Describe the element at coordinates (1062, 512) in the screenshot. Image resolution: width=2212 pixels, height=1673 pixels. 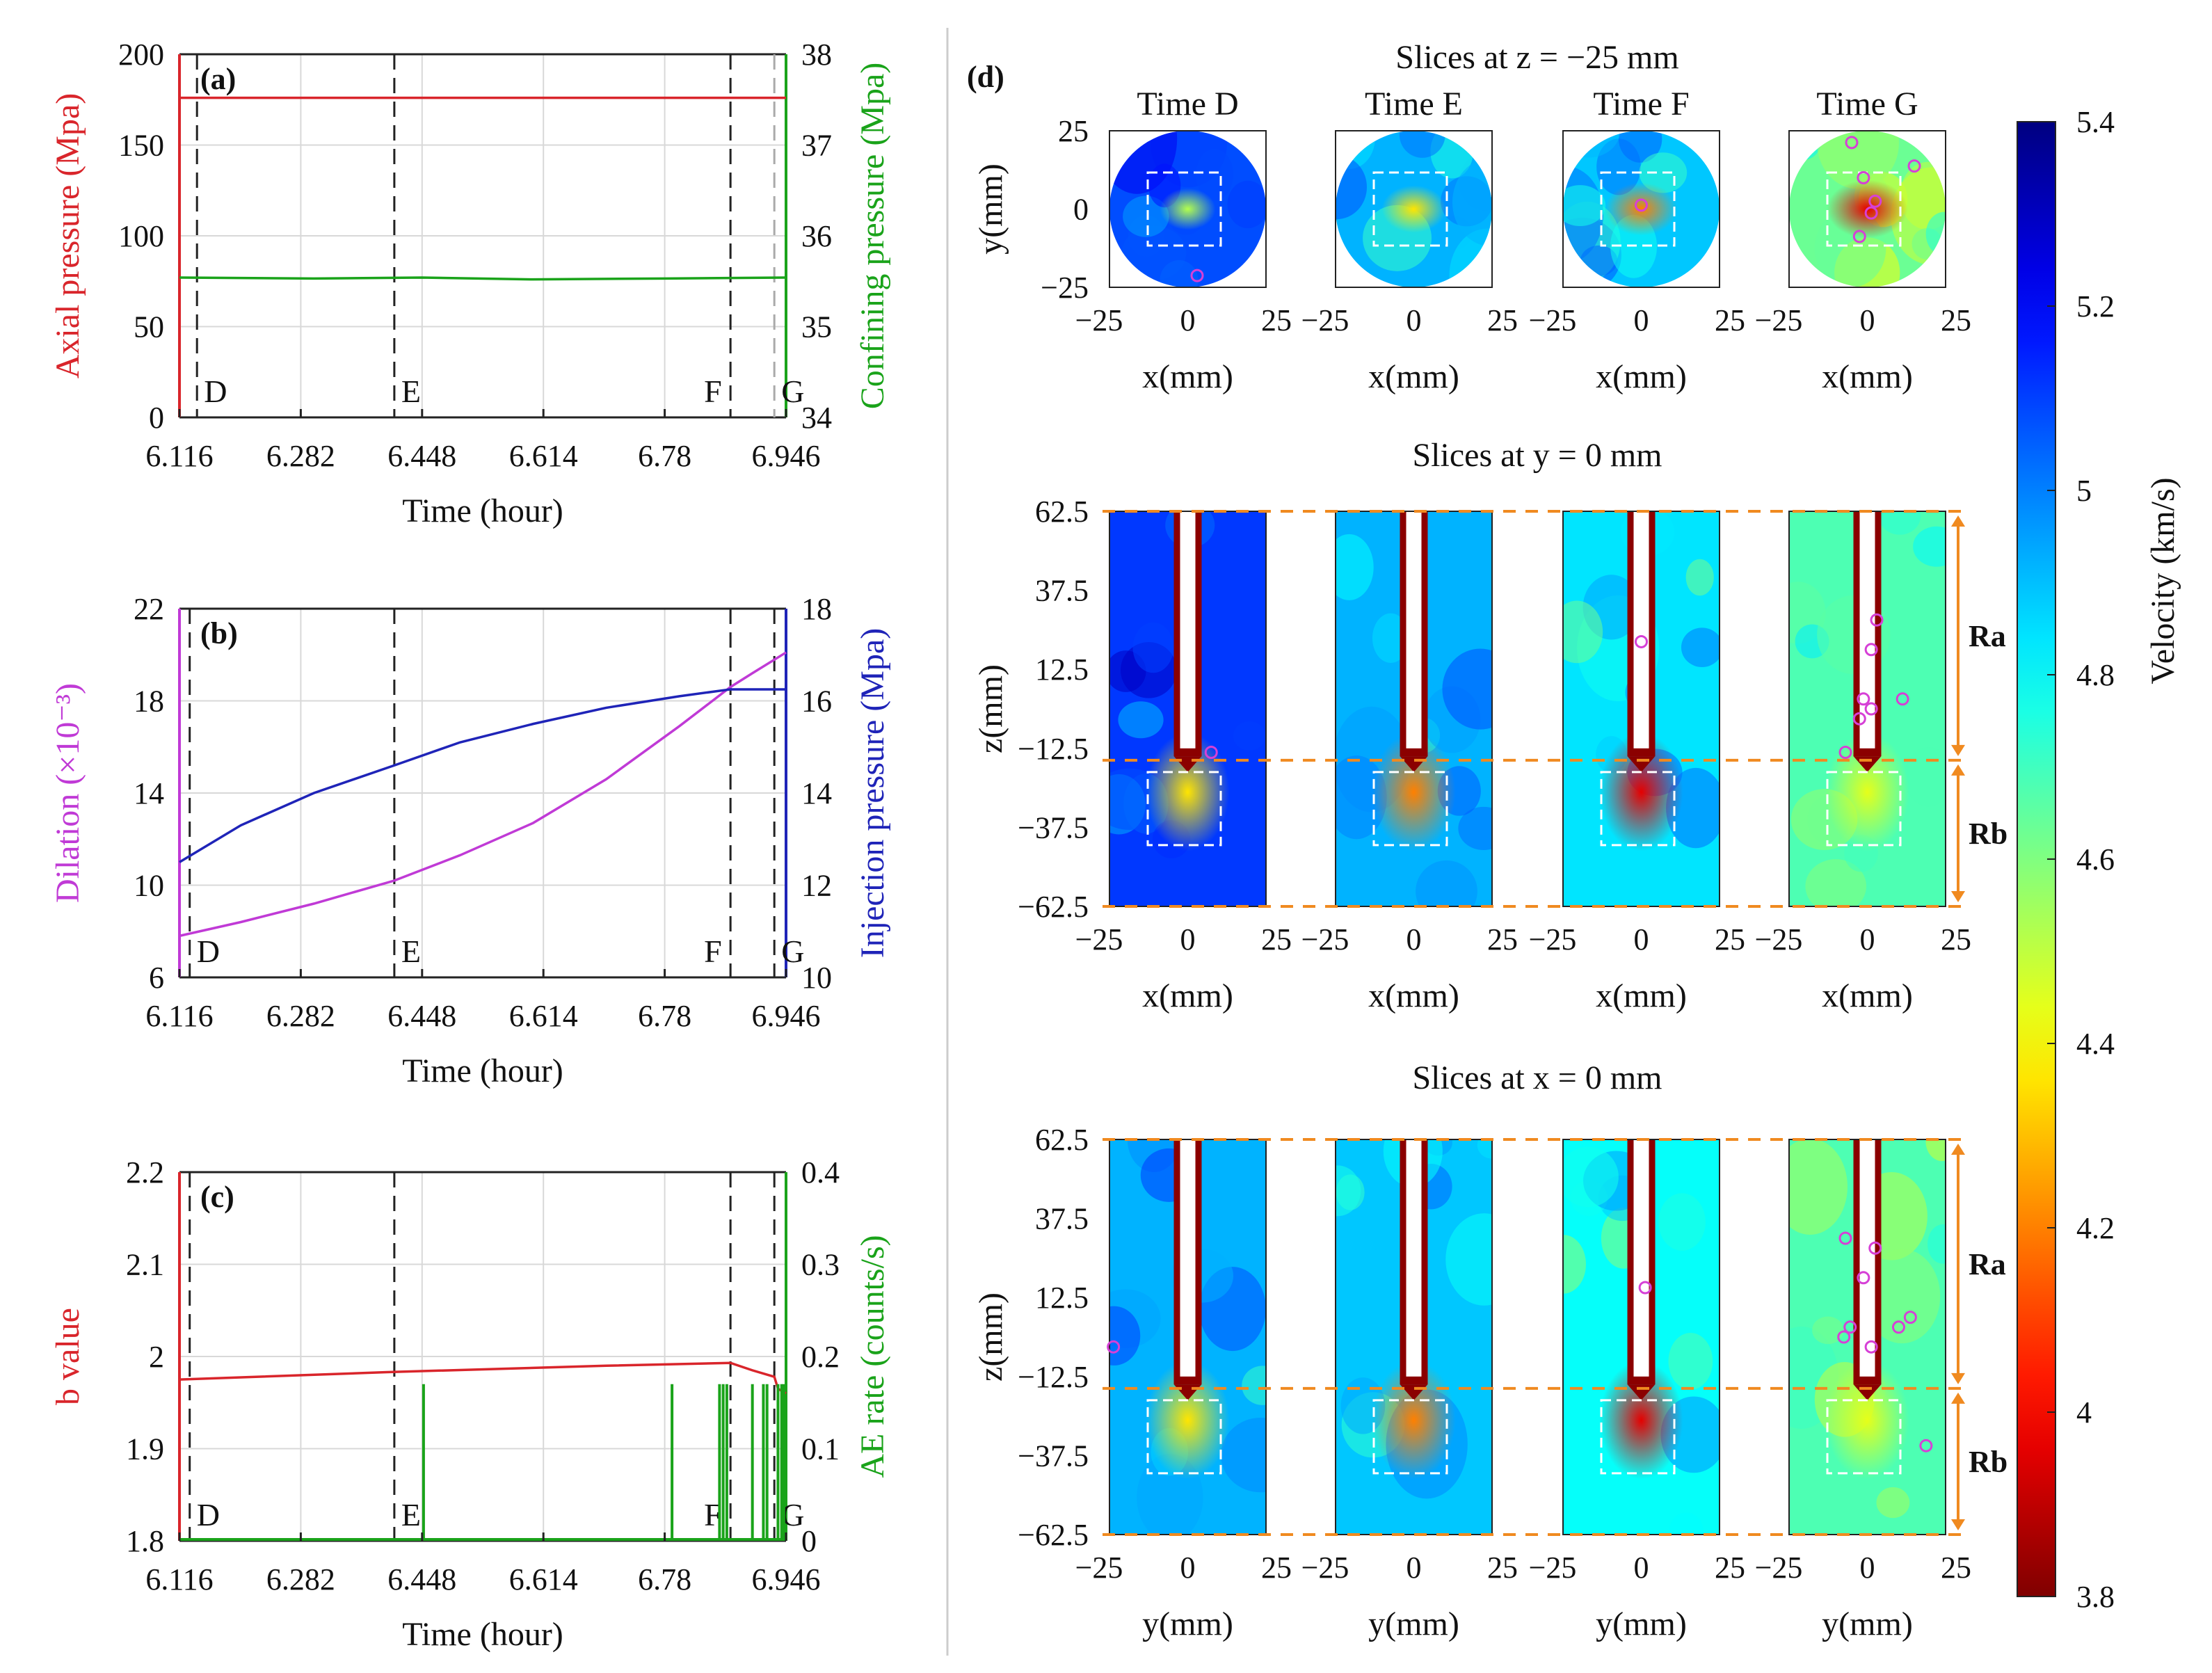
I see `y-tick-label: 62.5` at that location.